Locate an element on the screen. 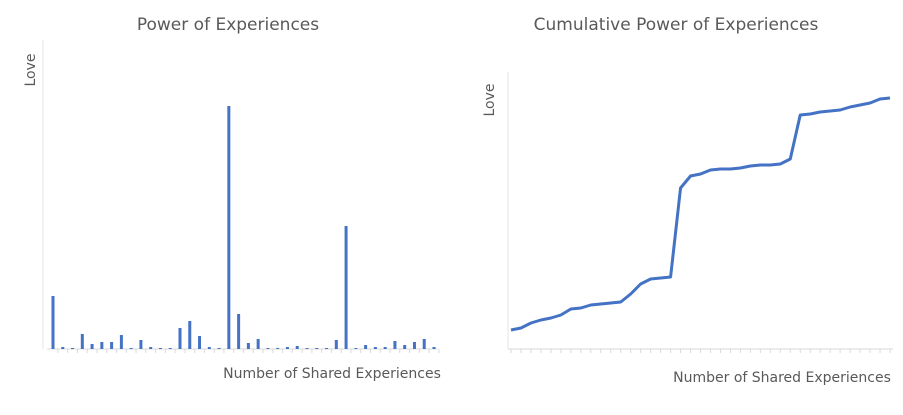 The image size is (903, 415). chart-title: Power of Experiences is located at coordinates (228, 25).